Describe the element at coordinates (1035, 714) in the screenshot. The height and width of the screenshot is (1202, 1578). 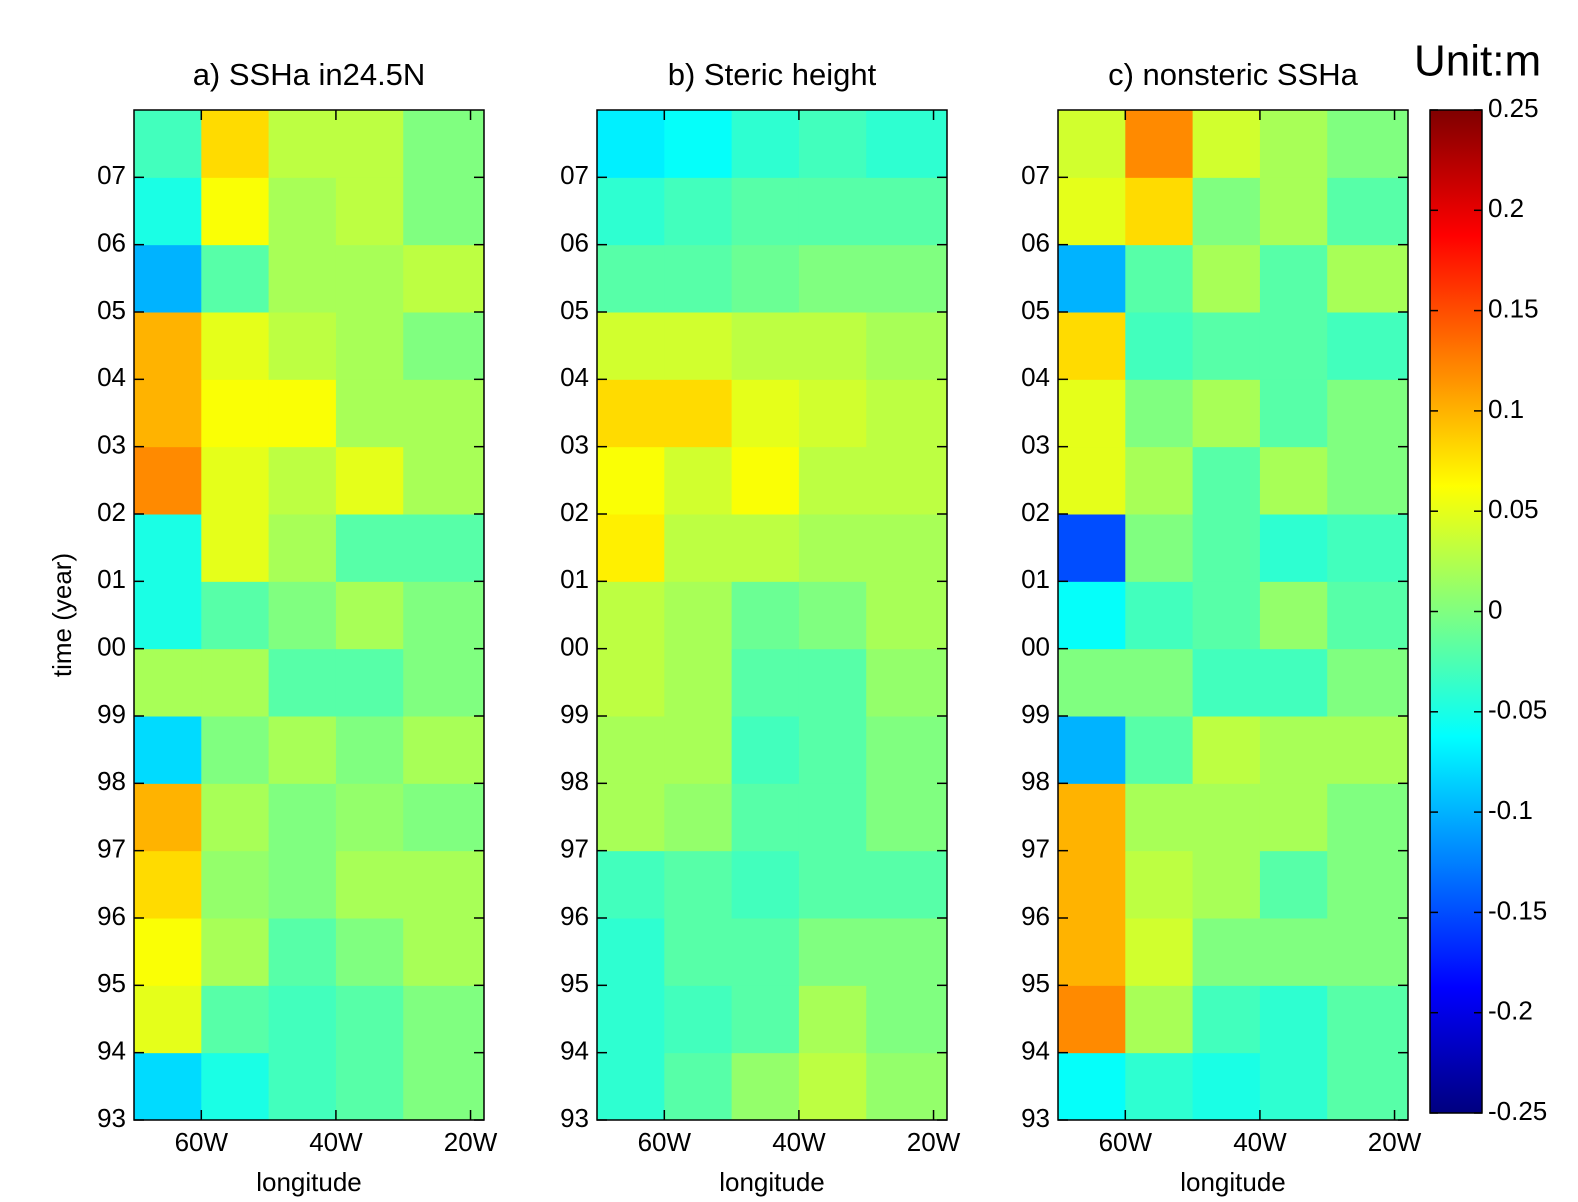
I see `y-tick-label: 99` at that location.